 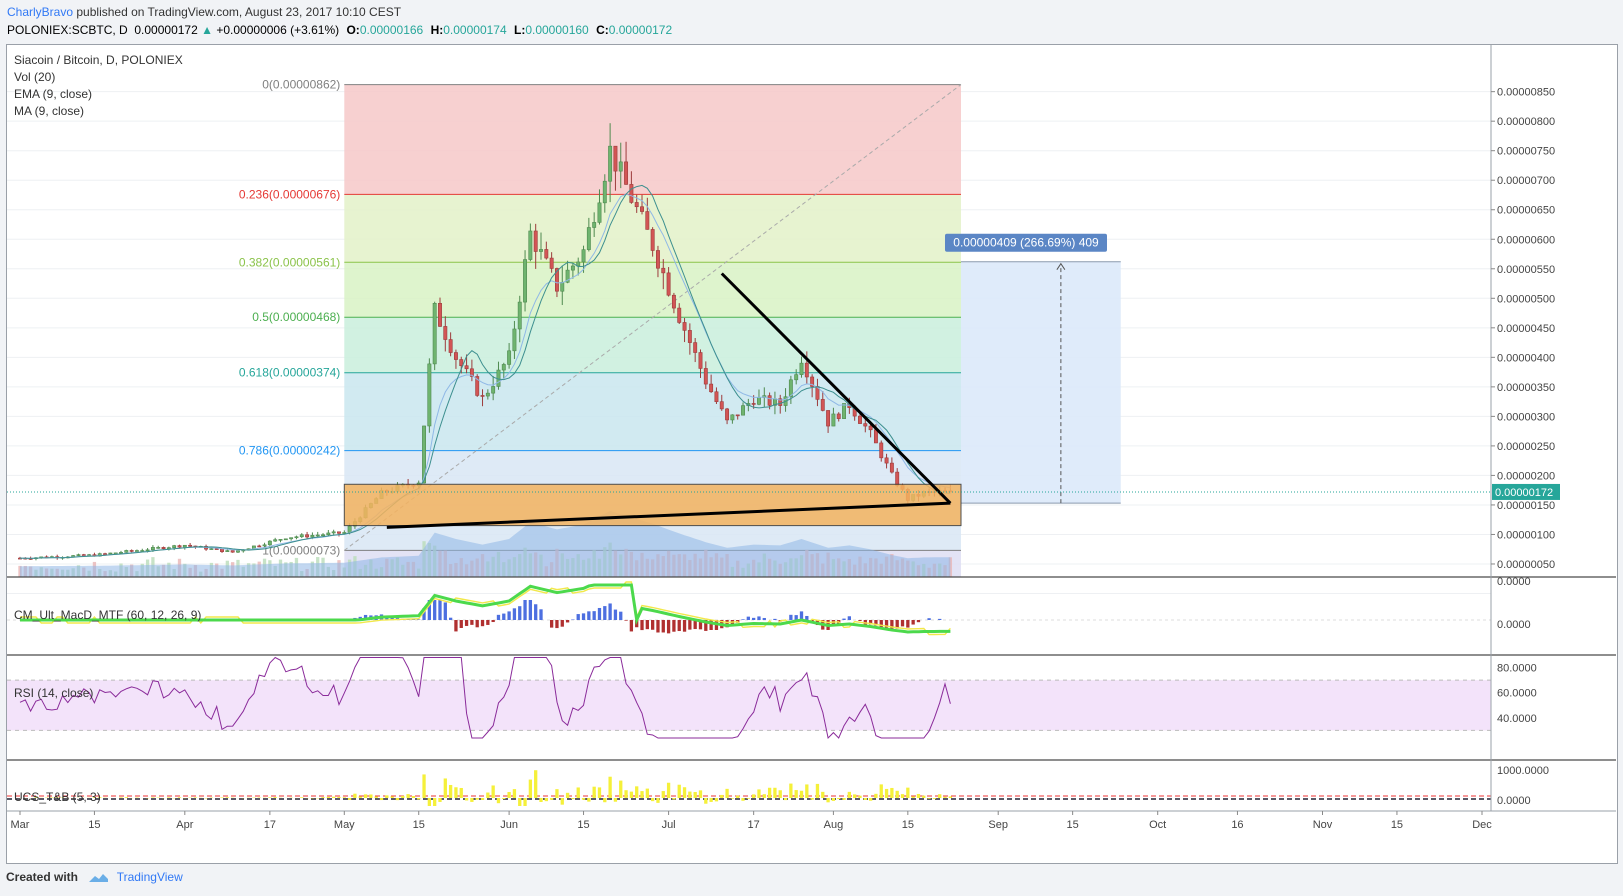 I want to click on fib-label: 0.236(0.00000676), so click(x=289, y=194).